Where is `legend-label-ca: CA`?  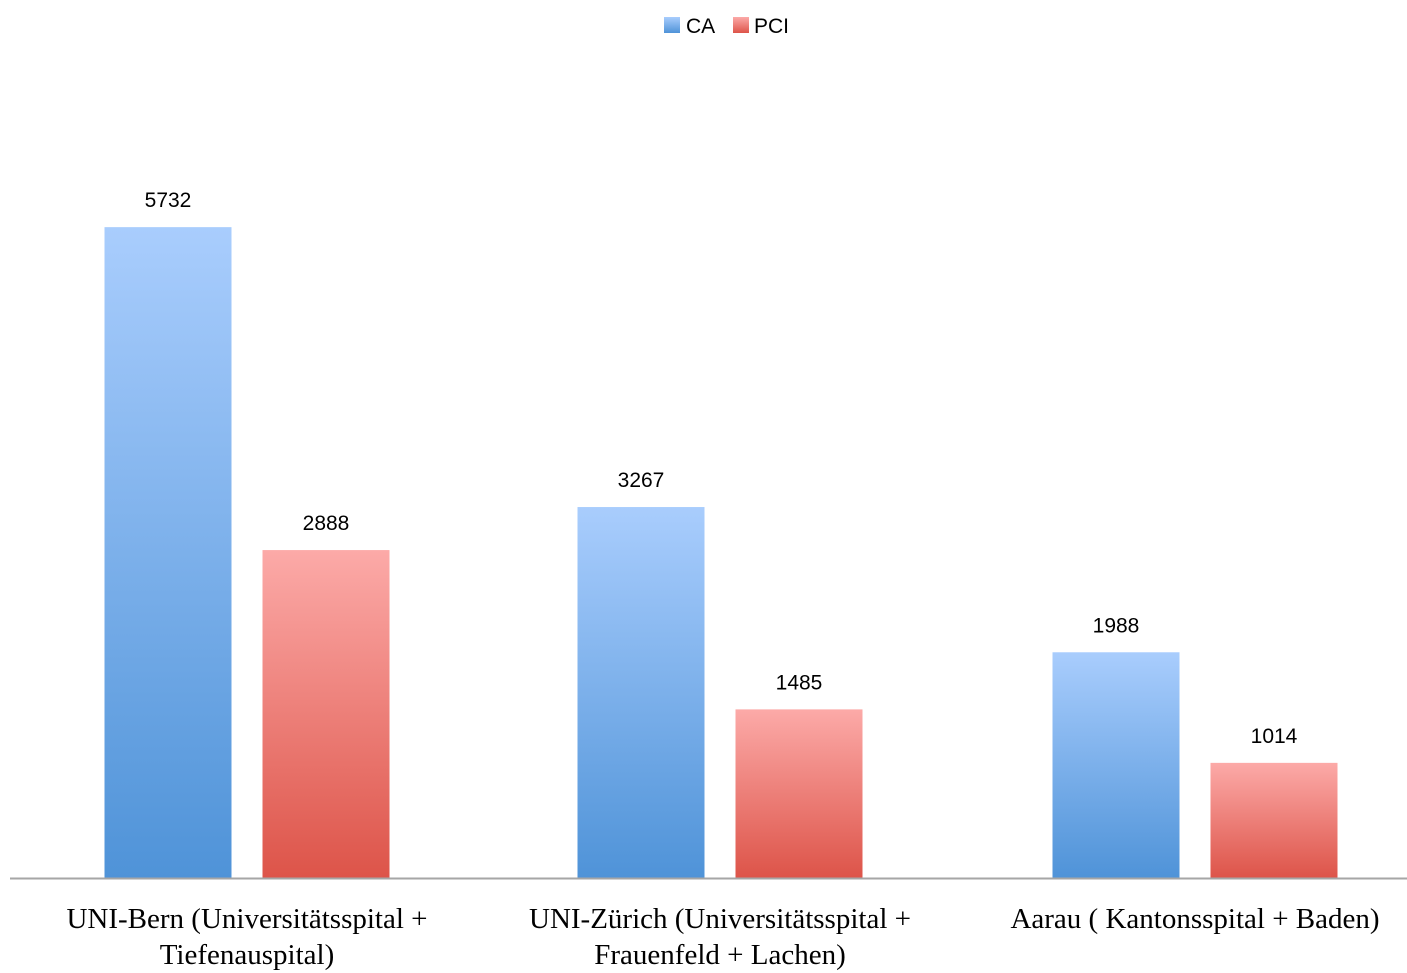
legend-label-ca: CA is located at coordinates (700, 26).